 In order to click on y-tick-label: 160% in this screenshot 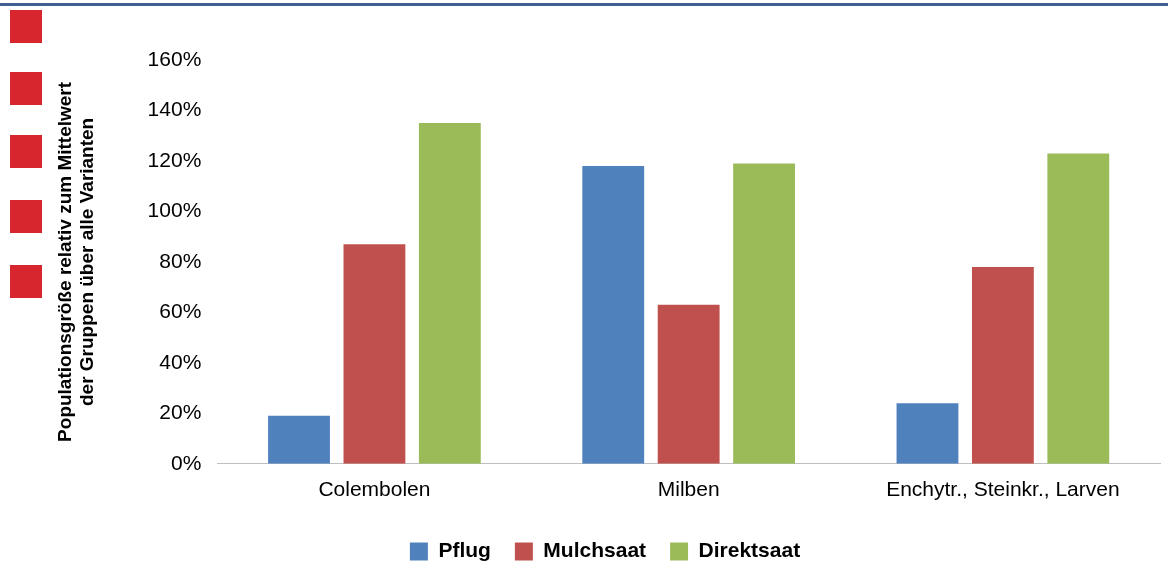, I will do `click(174, 58)`.